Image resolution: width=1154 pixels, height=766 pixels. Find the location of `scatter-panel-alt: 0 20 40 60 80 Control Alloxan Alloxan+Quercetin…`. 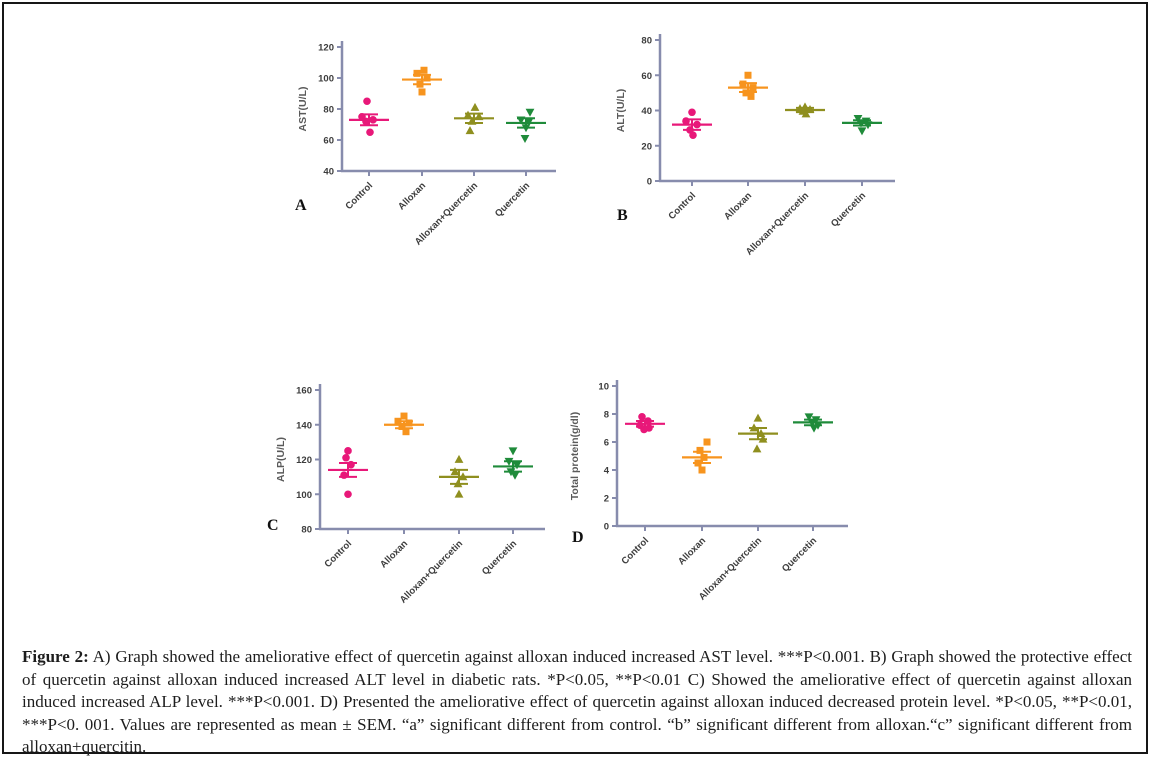

scatter-panel-alt: 0 20 40 60 80 Control Alloxan Alloxan+Quercetin… is located at coordinates (752, 147).